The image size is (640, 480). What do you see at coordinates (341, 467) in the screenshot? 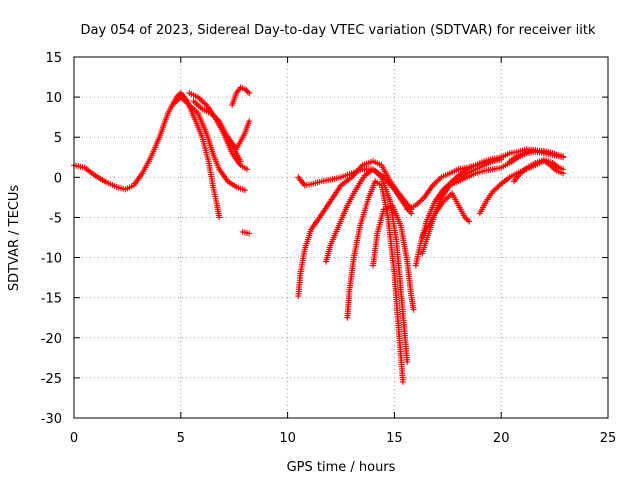
I see `x-axis-label: GPS time / hours` at bounding box center [341, 467].